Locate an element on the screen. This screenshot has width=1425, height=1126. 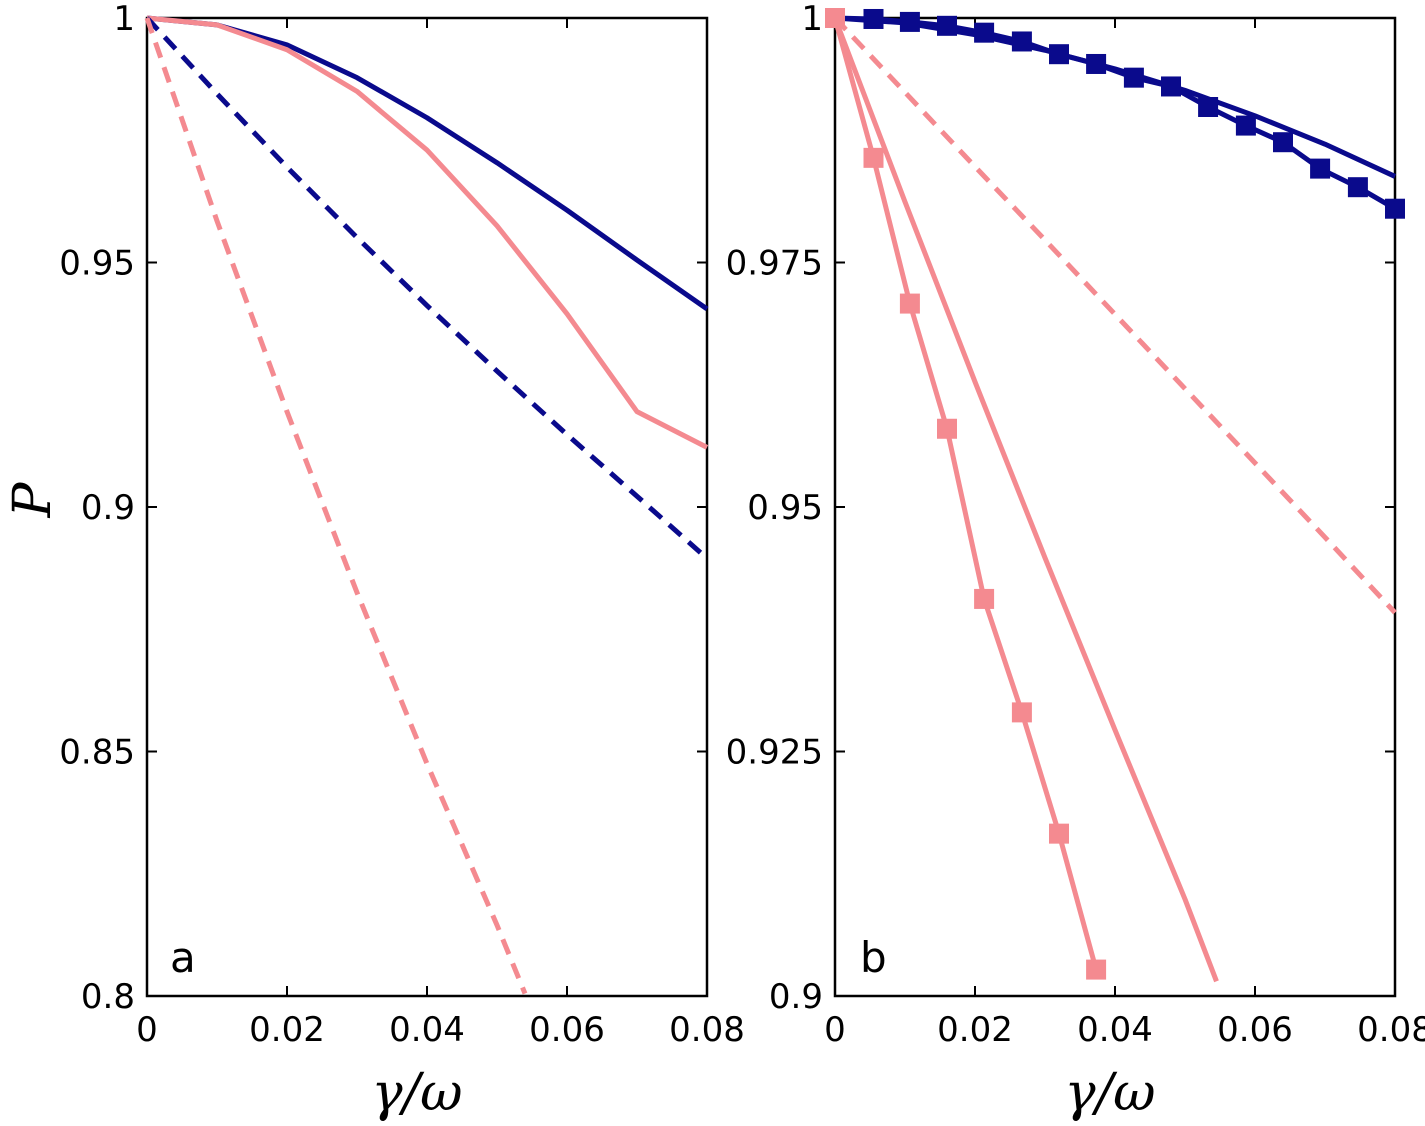
panel-a-x-tick-label: 0.06 is located at coordinates (567, 1030).